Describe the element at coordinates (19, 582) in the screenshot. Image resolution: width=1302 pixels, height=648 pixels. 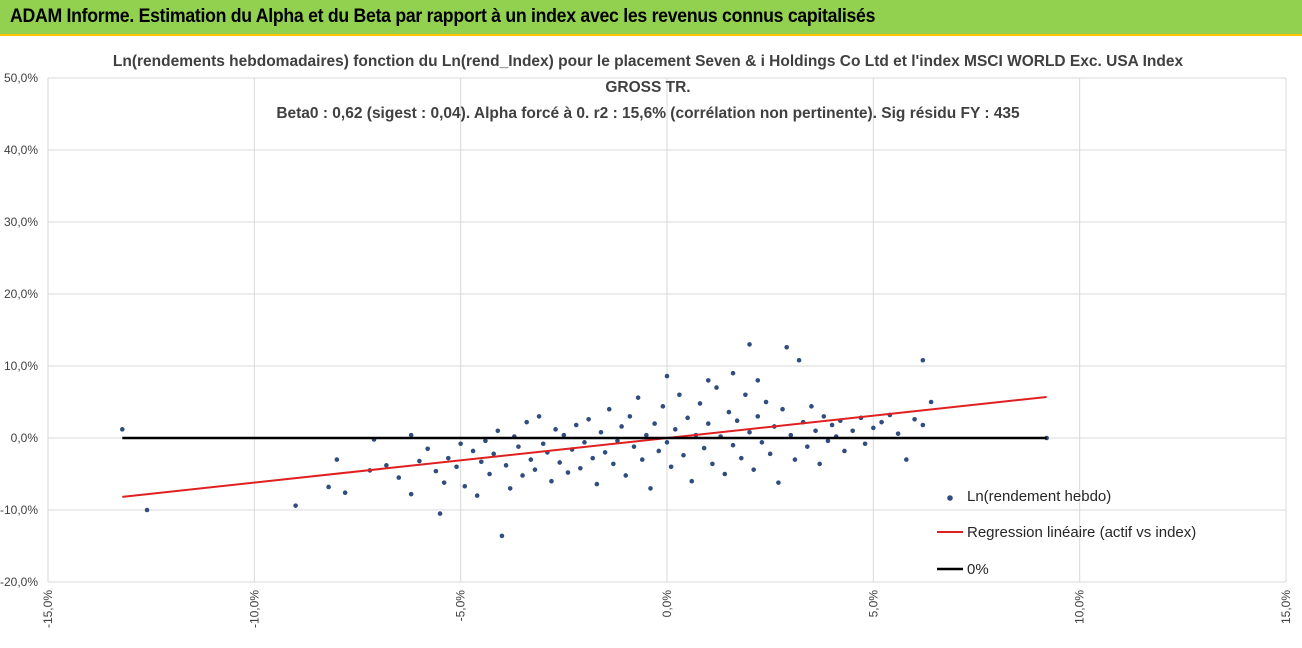
I see `y-tick-label: -20,0%` at that location.